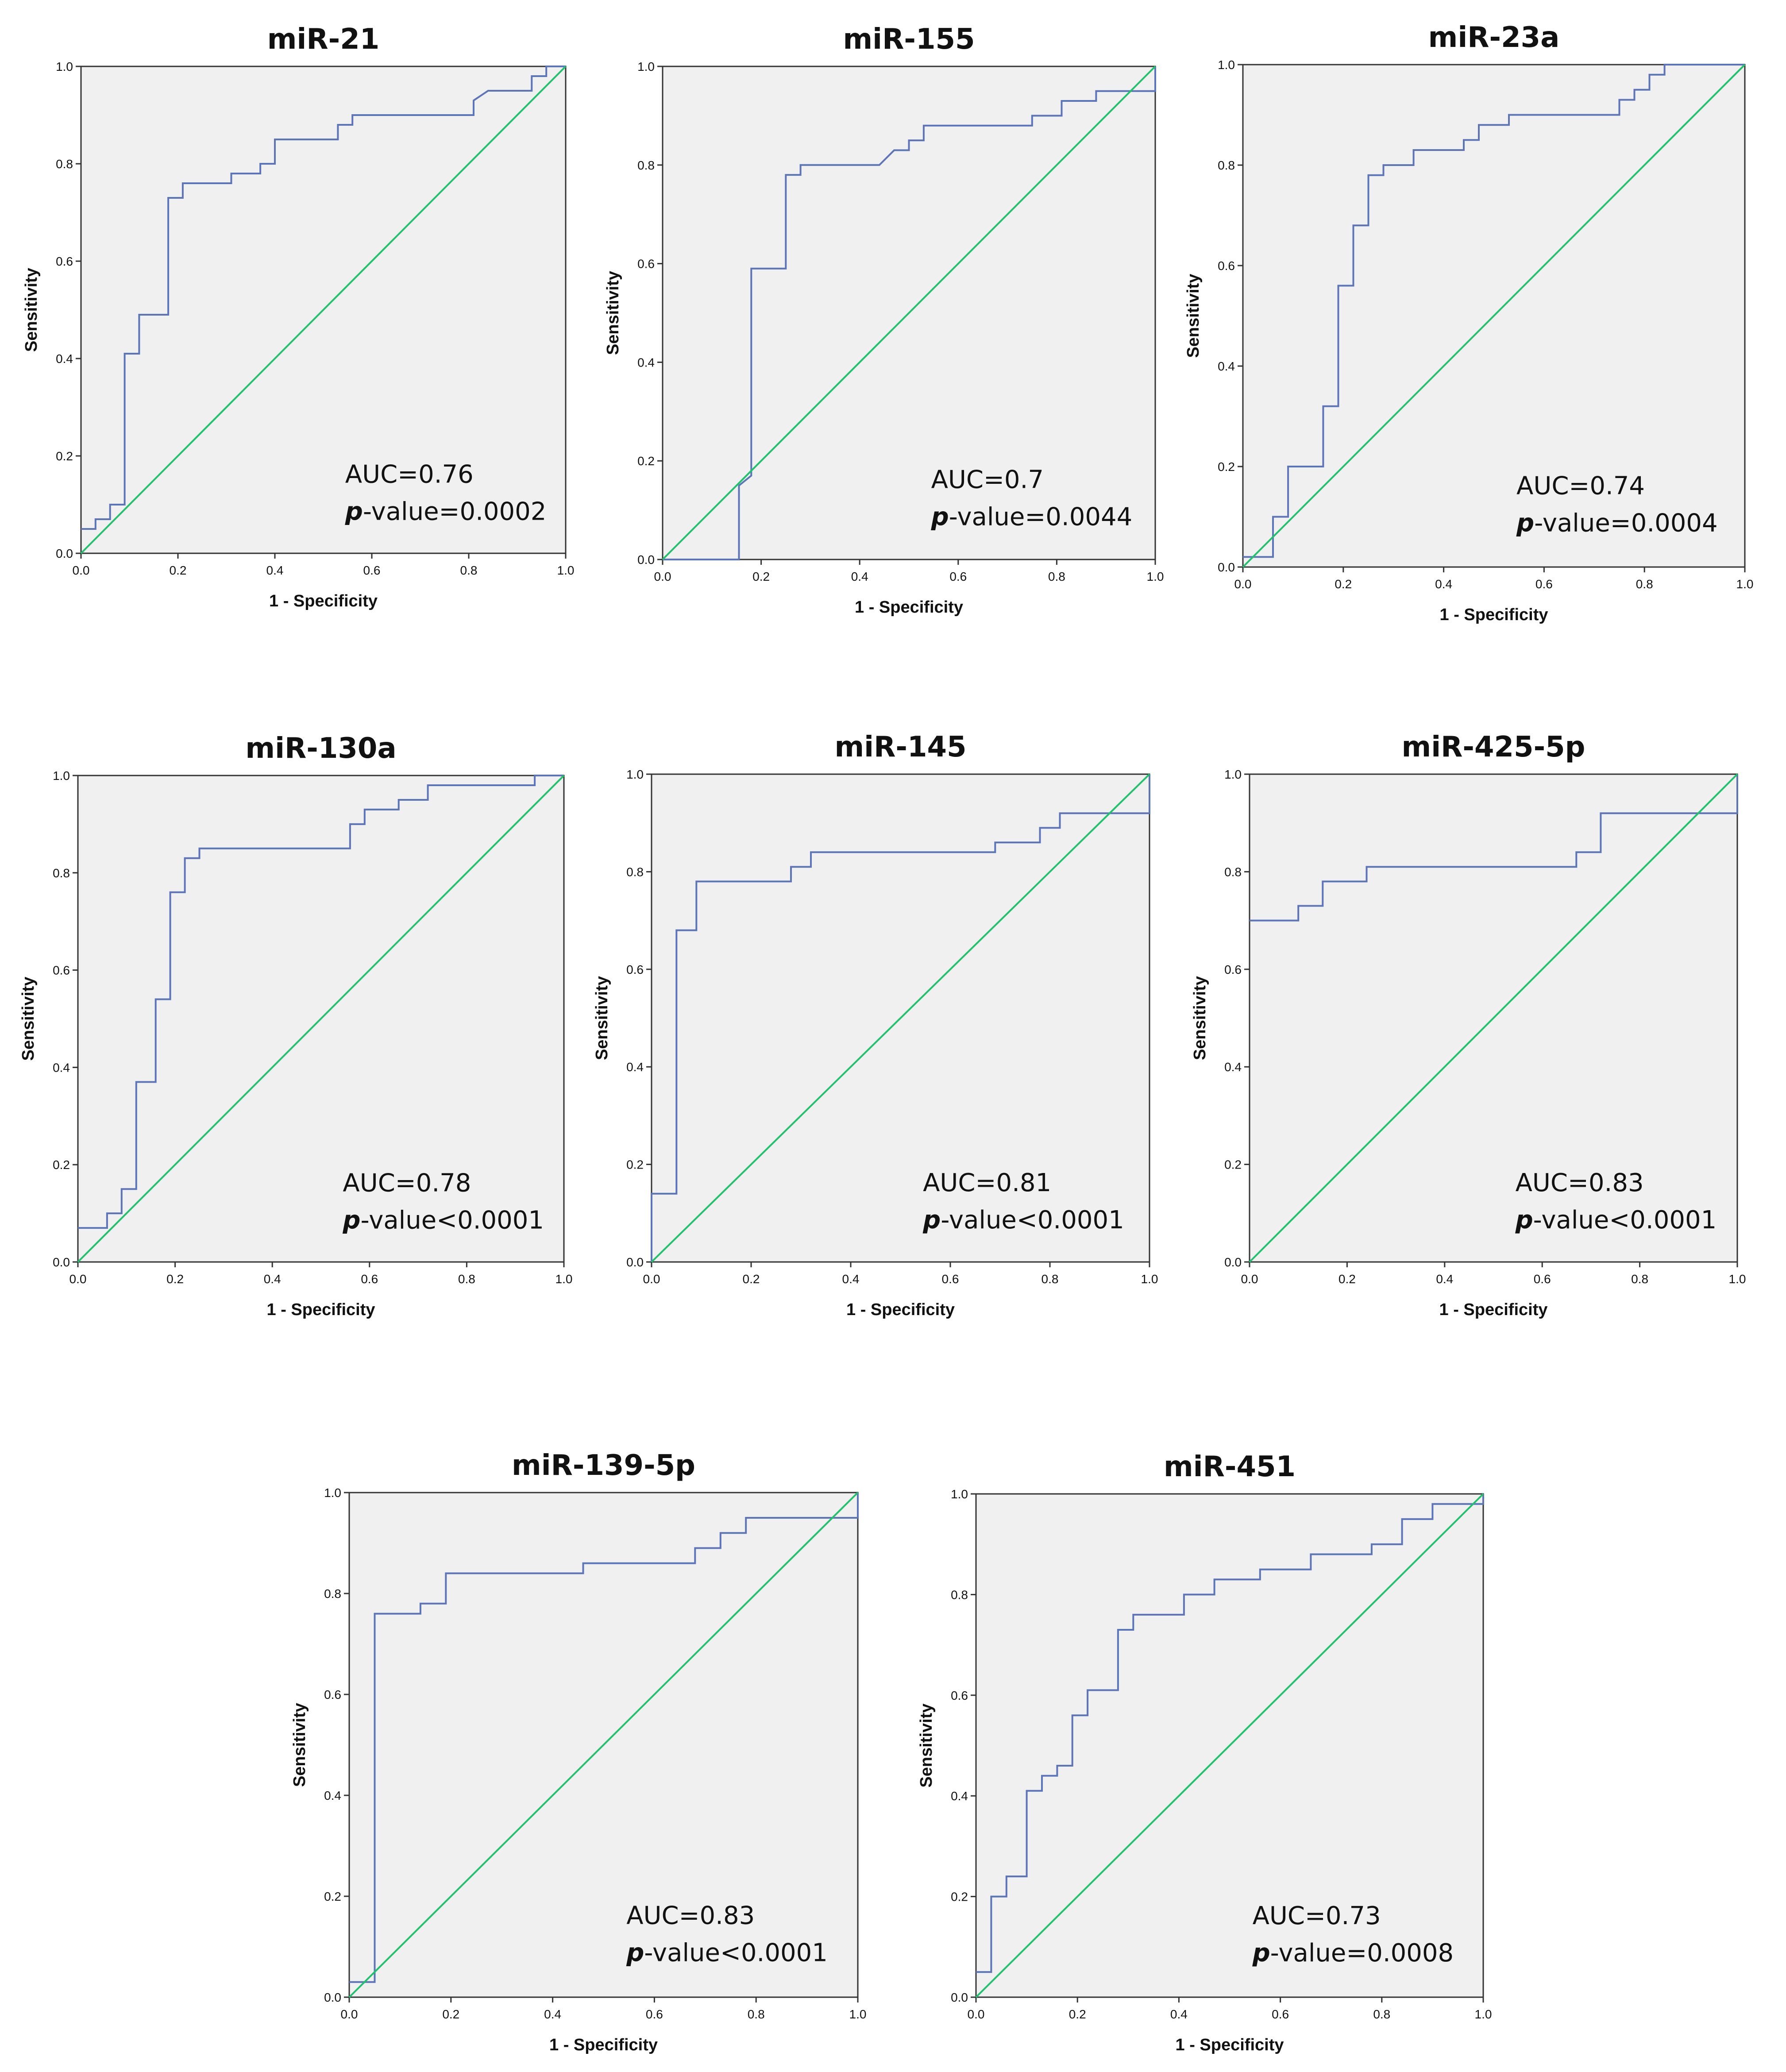 The image size is (1786, 2072). Describe the element at coordinates (1493, 747) in the screenshot. I see `chart-title: miR-425-5p` at that location.